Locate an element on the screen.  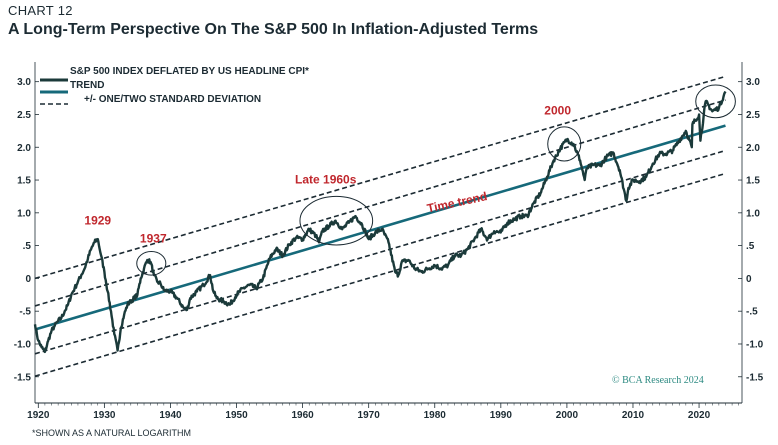
y-tick-label-right: 2.5 is located at coordinates (753, 115).